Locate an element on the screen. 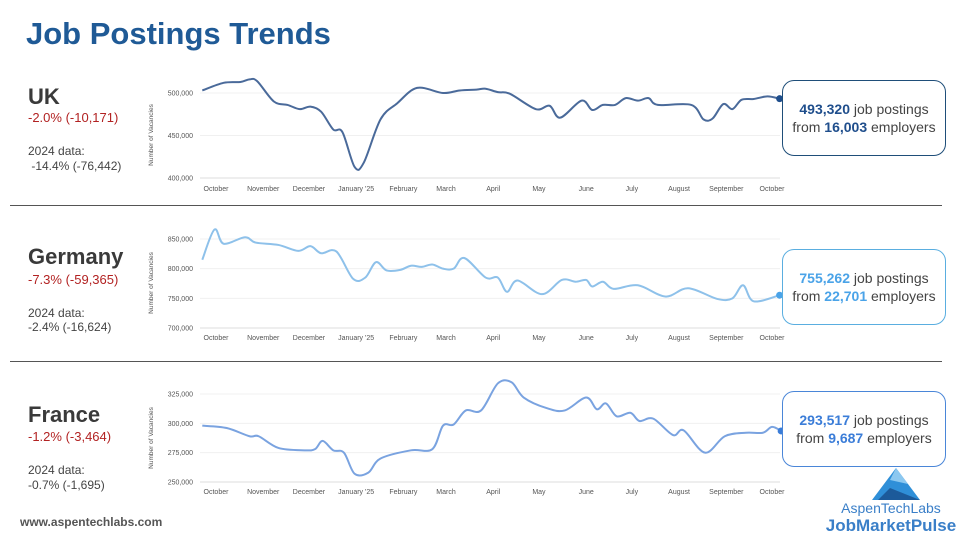 The image size is (960, 540). prev-label-germany: 2024 data: is located at coordinates (56, 313).